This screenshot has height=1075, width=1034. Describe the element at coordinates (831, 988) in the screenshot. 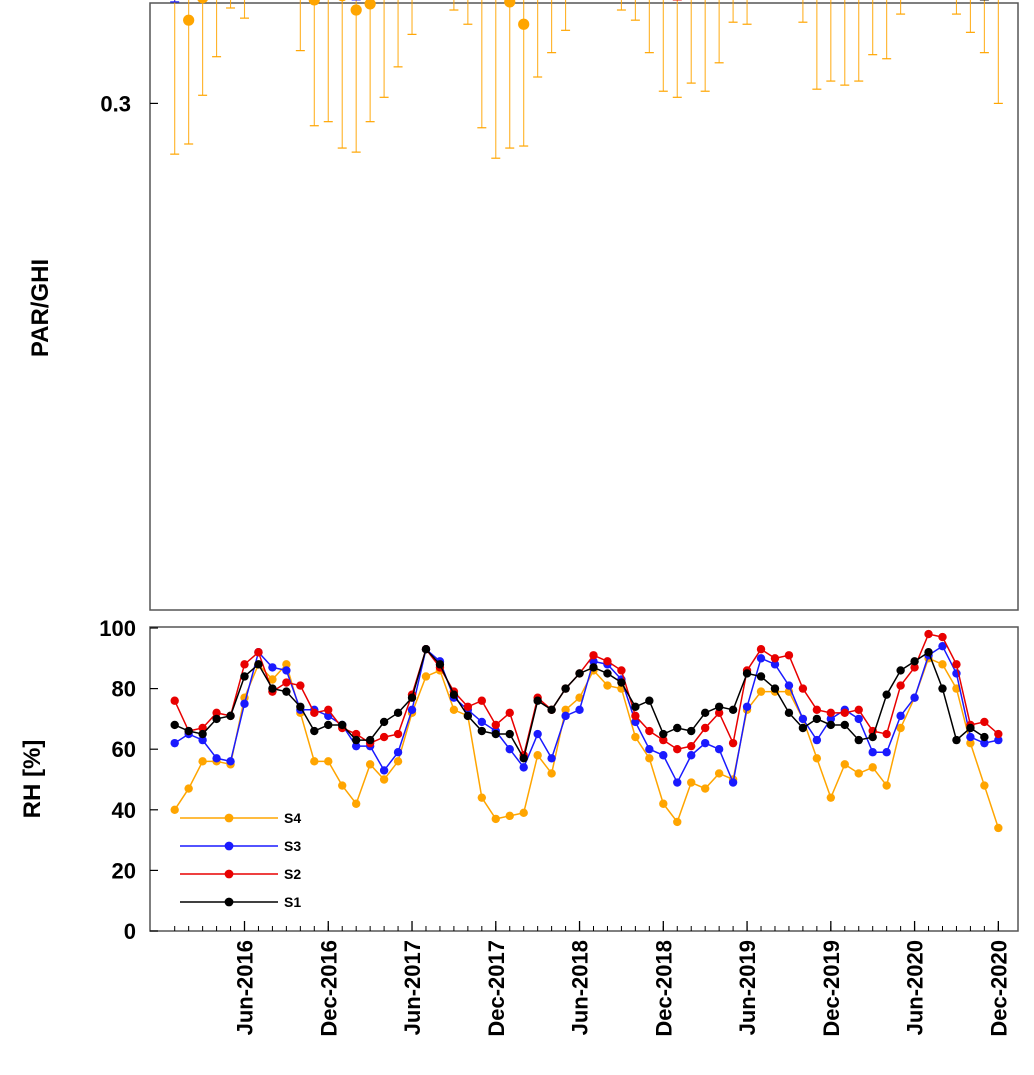

I see `rh-x-tick-label: Dec-2019` at that location.